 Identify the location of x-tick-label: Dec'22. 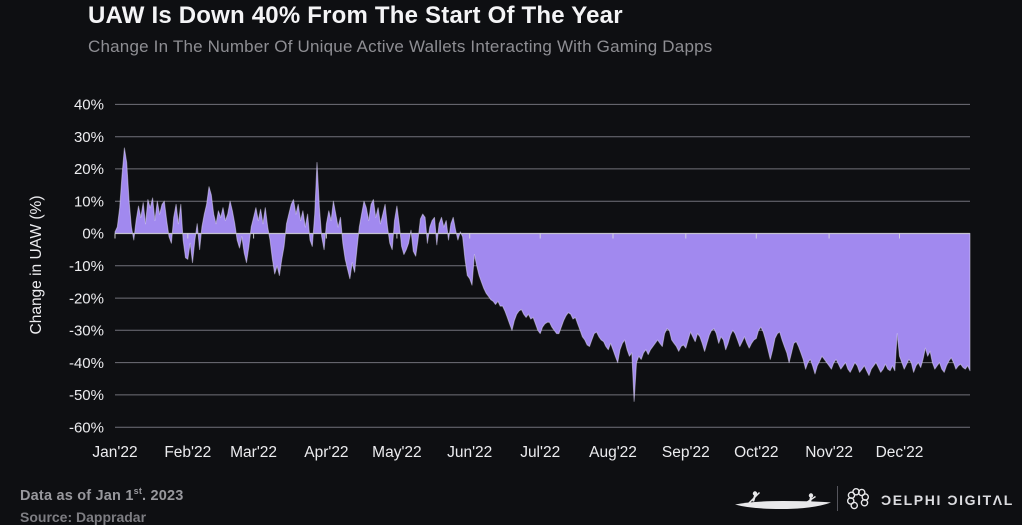
(900, 452).